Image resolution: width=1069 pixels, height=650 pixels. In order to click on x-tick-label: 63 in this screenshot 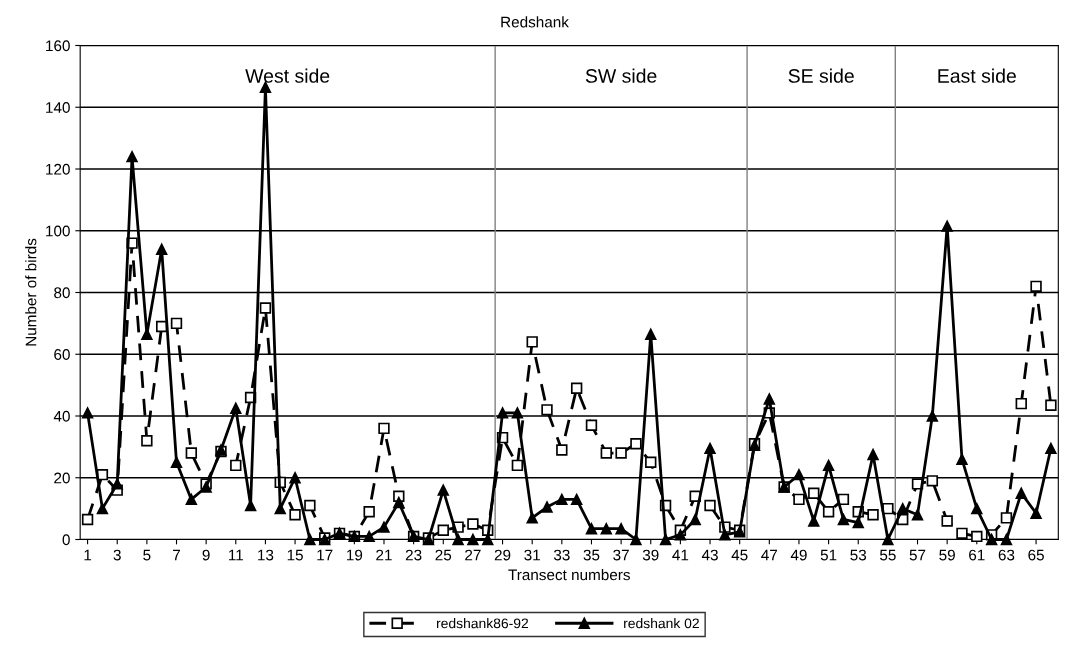, I will do `click(1006, 555)`.